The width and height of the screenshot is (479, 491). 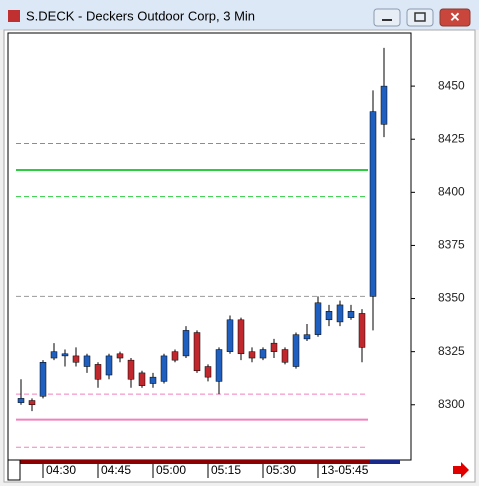 What do you see at coordinates (451, 404) in the screenshot?
I see `y-tick-label: 8300` at bounding box center [451, 404].